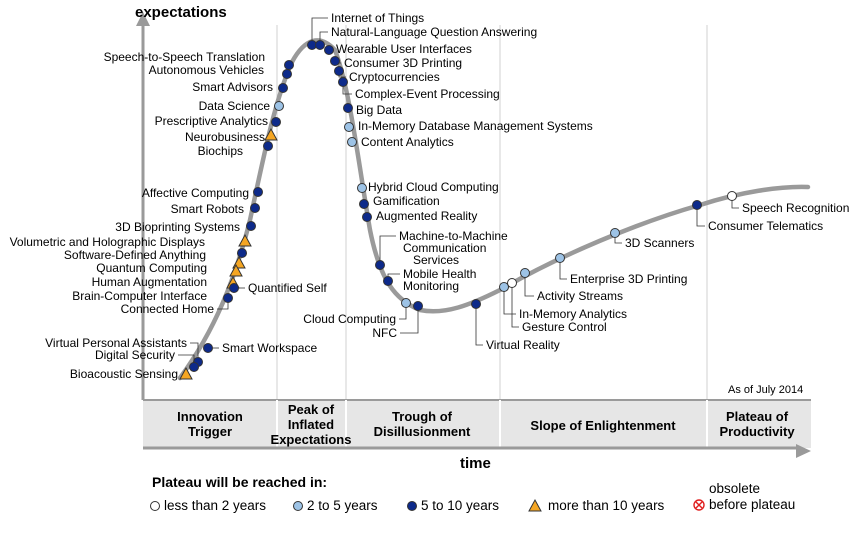 The height and width of the screenshot is (556, 862). I want to click on tech-item-data-science: Data Science, so click(241, 106).